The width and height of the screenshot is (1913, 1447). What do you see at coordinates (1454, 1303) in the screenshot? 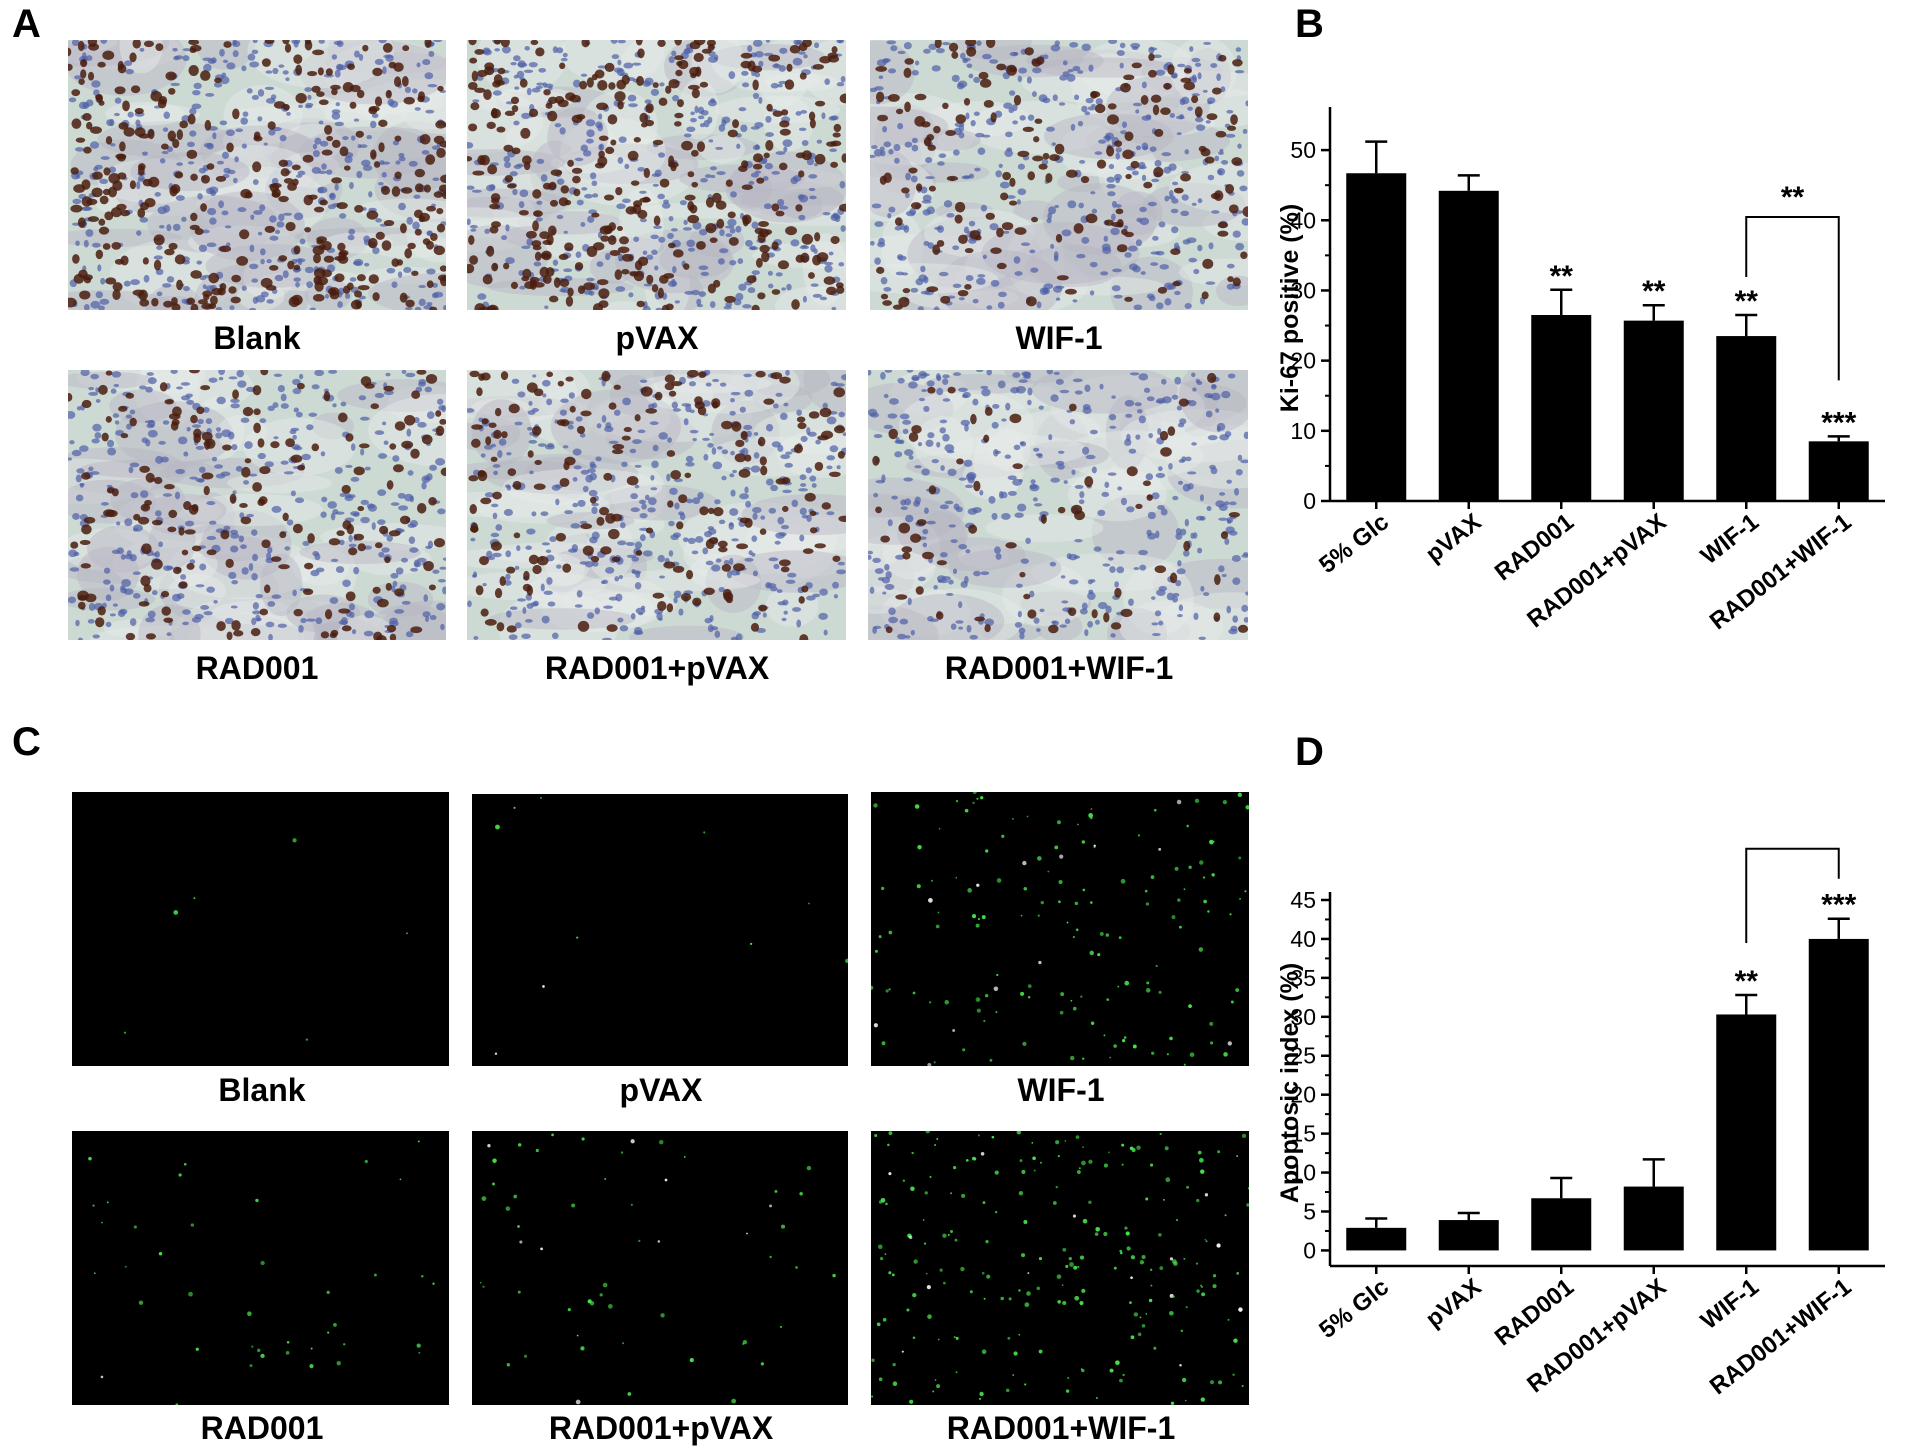
I see `chart-d-category-label-1: pVAX` at bounding box center [1454, 1303].